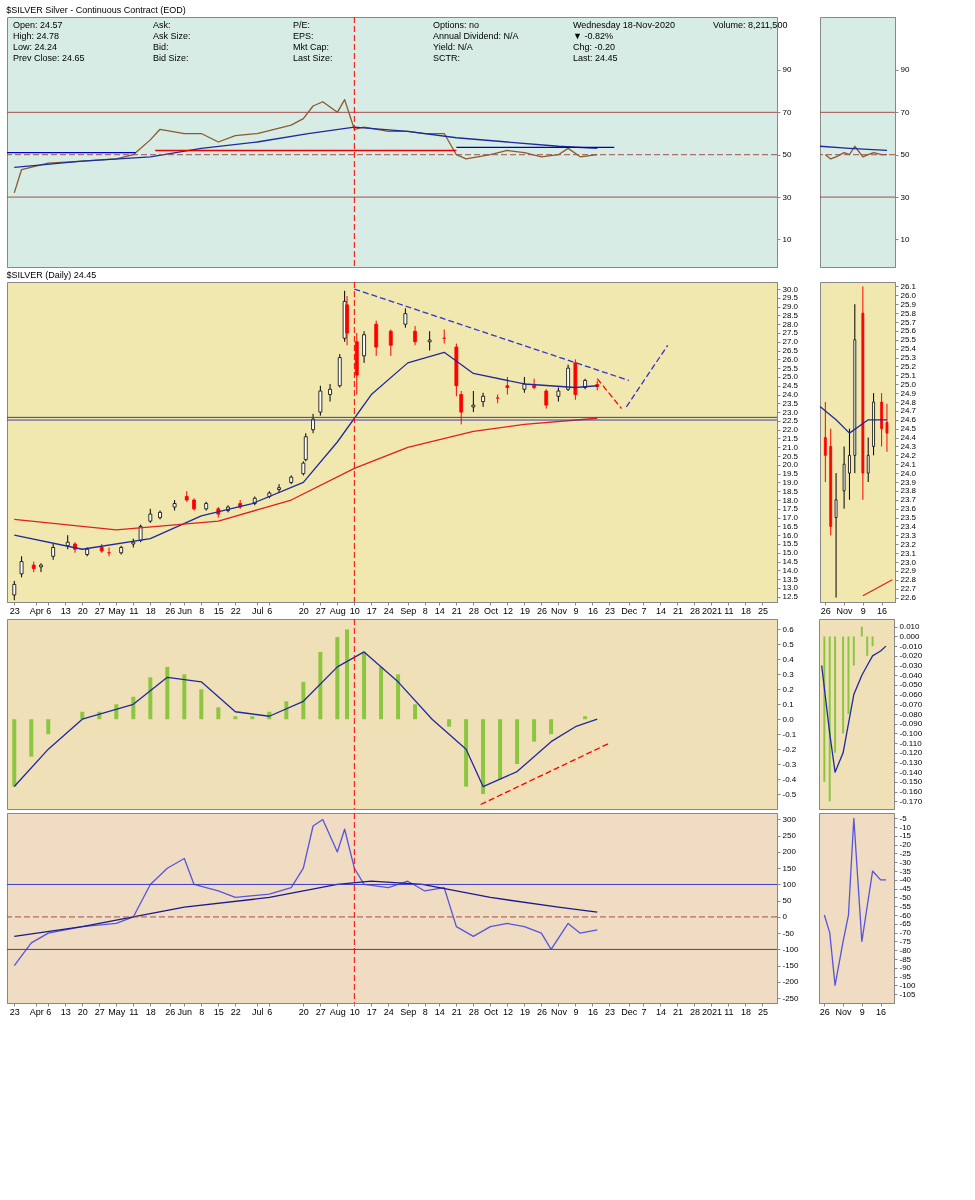 The image size is (975, 1200). Describe the element at coordinates (38, 25) in the screenshot. I see `annotation: Open: 24.57` at that location.